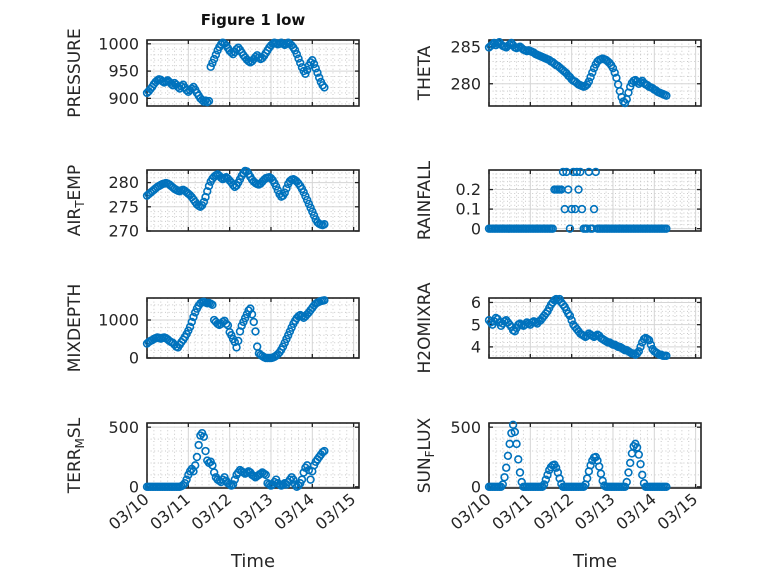  I want to click on figure-title: Figure 1 low, so click(253, 20).